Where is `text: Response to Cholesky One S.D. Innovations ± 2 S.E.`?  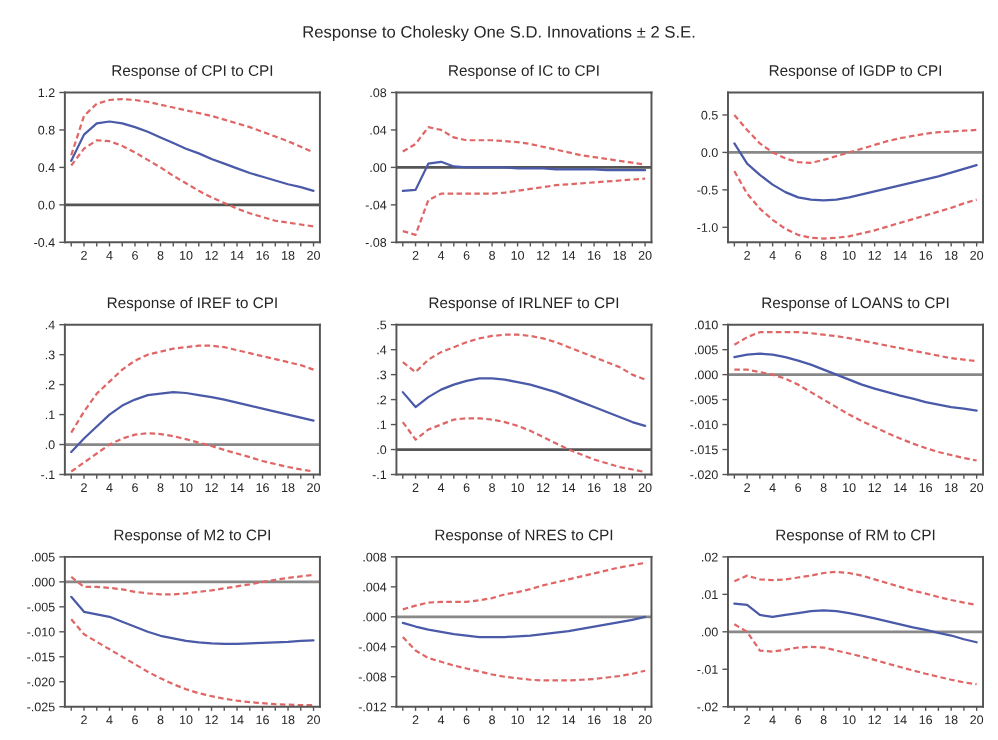 text: Response to Cholesky One S.D. Innovations ± 2 S.E. is located at coordinates (499, 33).